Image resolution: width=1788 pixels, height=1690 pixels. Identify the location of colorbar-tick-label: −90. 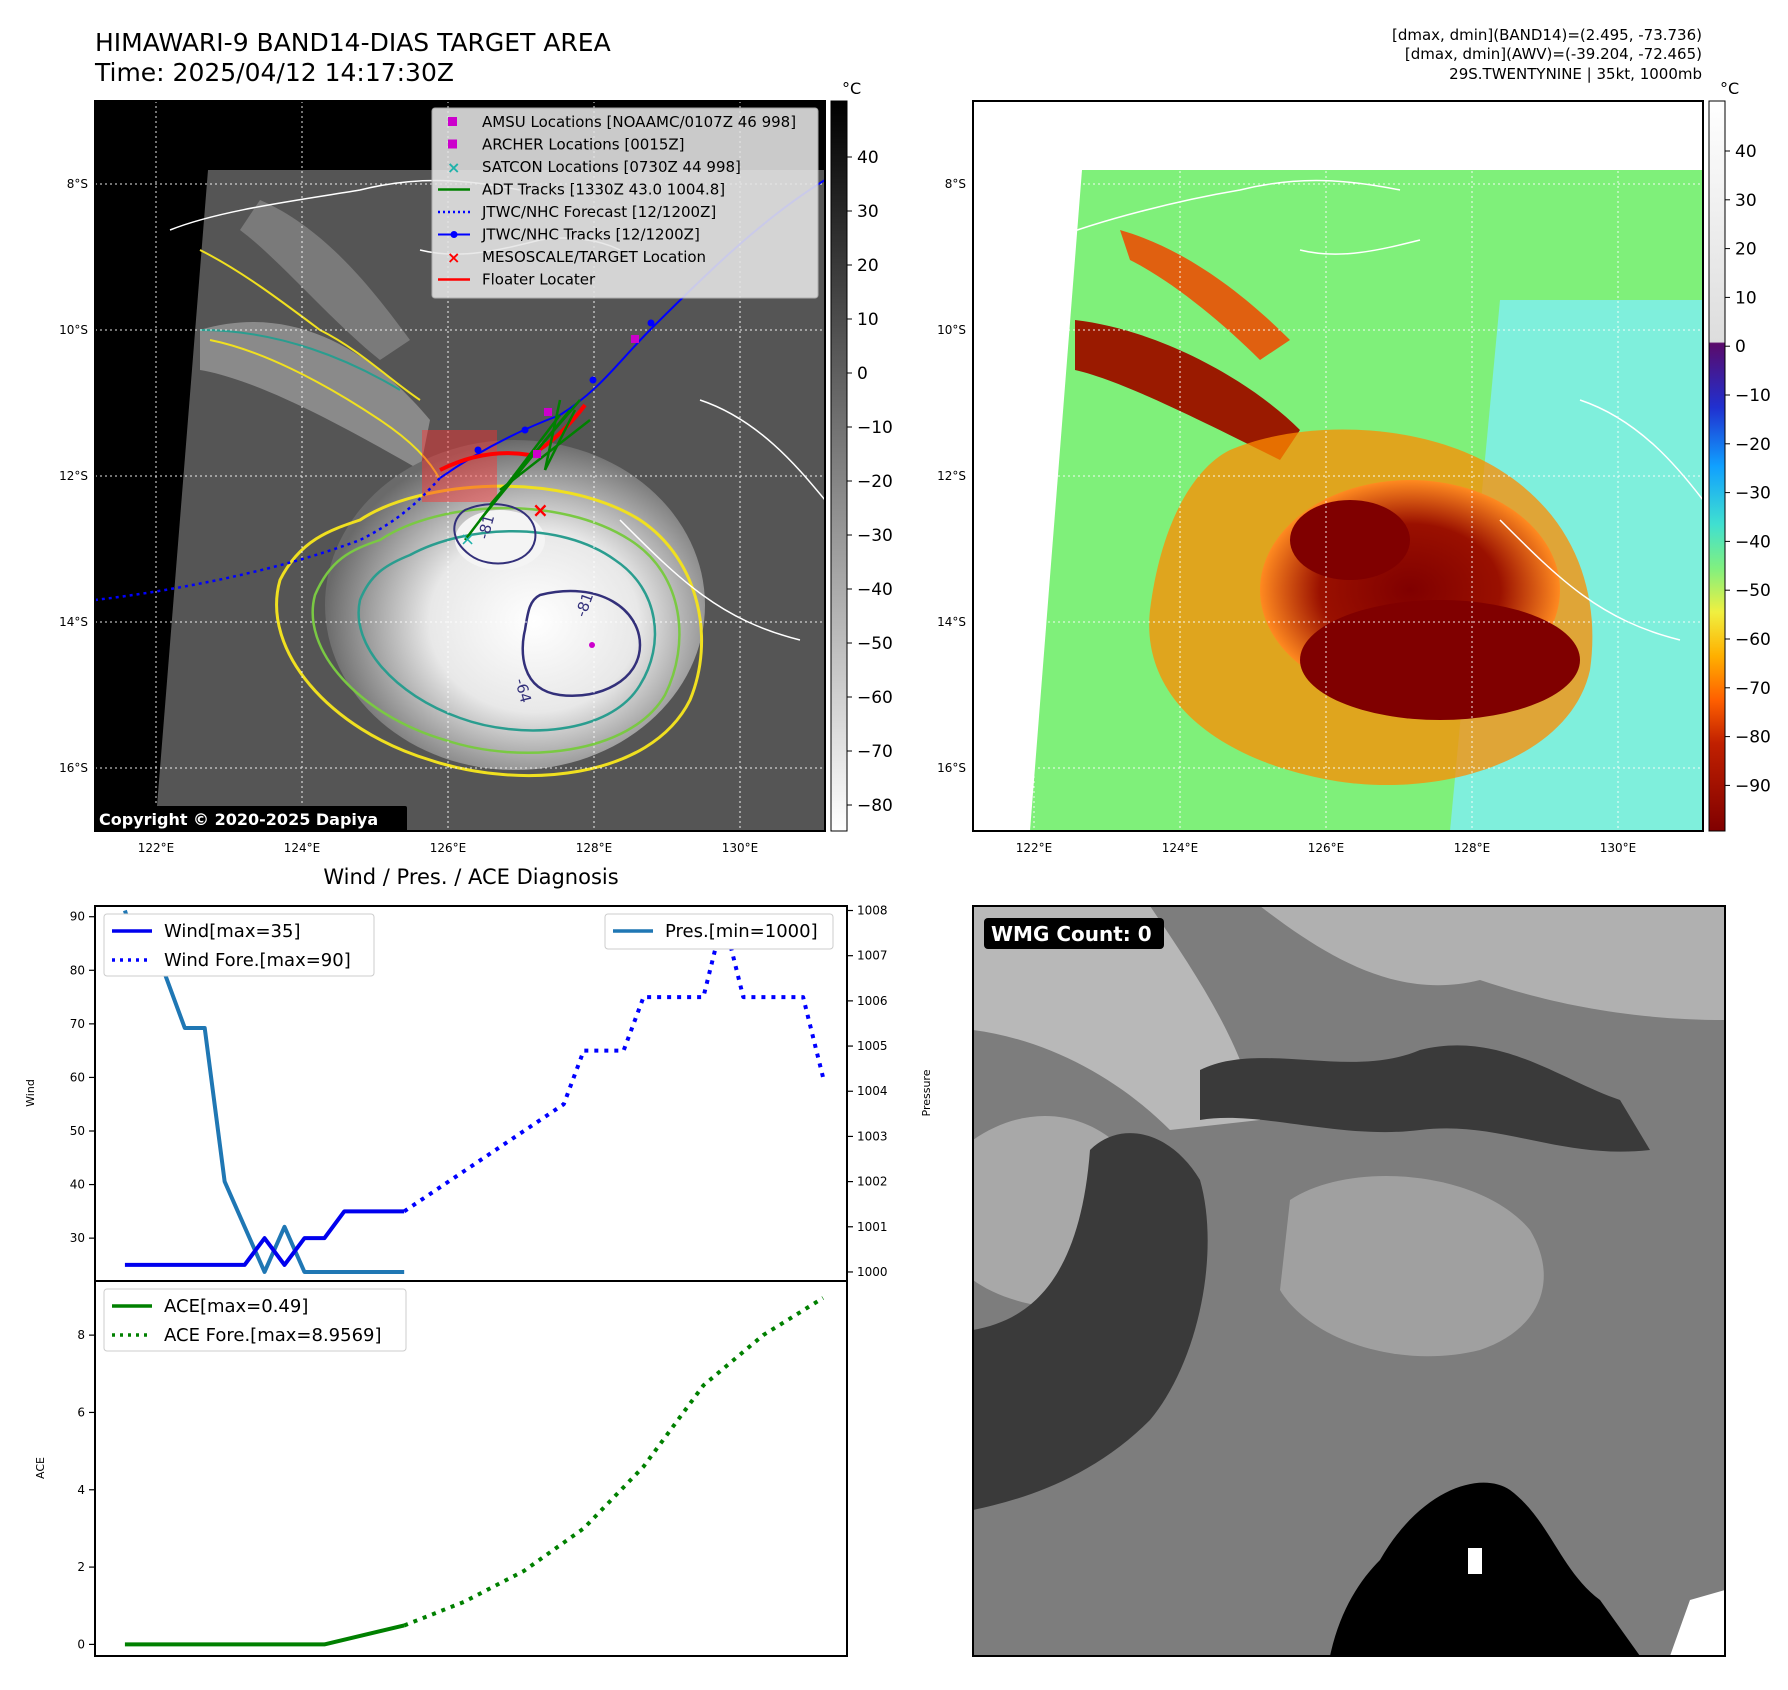
(1753, 786).